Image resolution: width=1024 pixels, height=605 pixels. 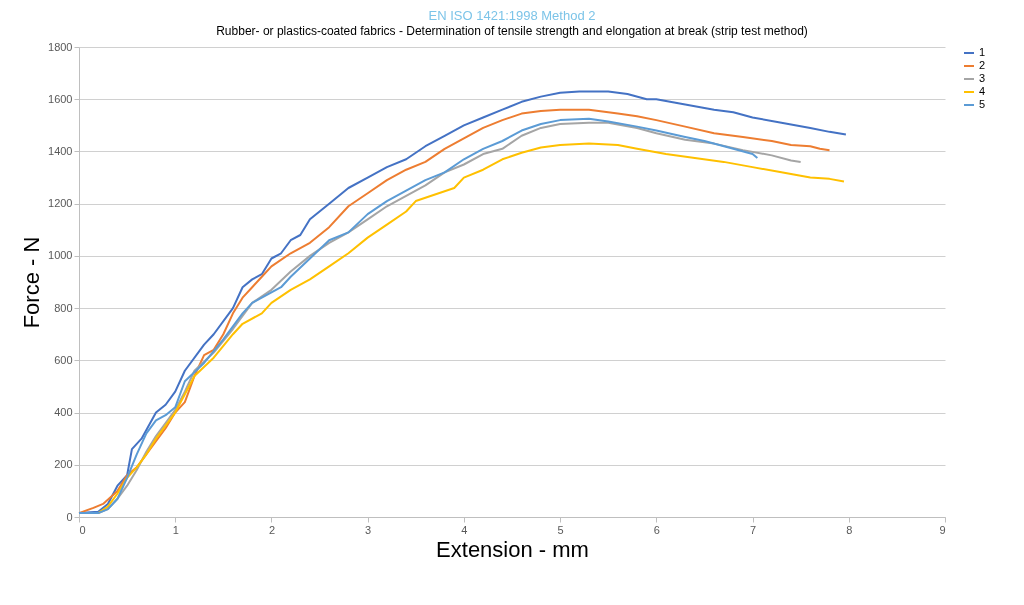 I want to click on x-tick-label: 3, so click(x=368, y=529).